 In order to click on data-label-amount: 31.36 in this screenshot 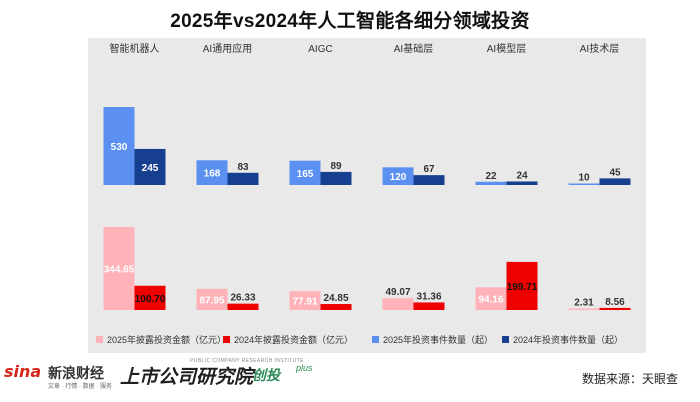, I will do `click(428, 296)`.